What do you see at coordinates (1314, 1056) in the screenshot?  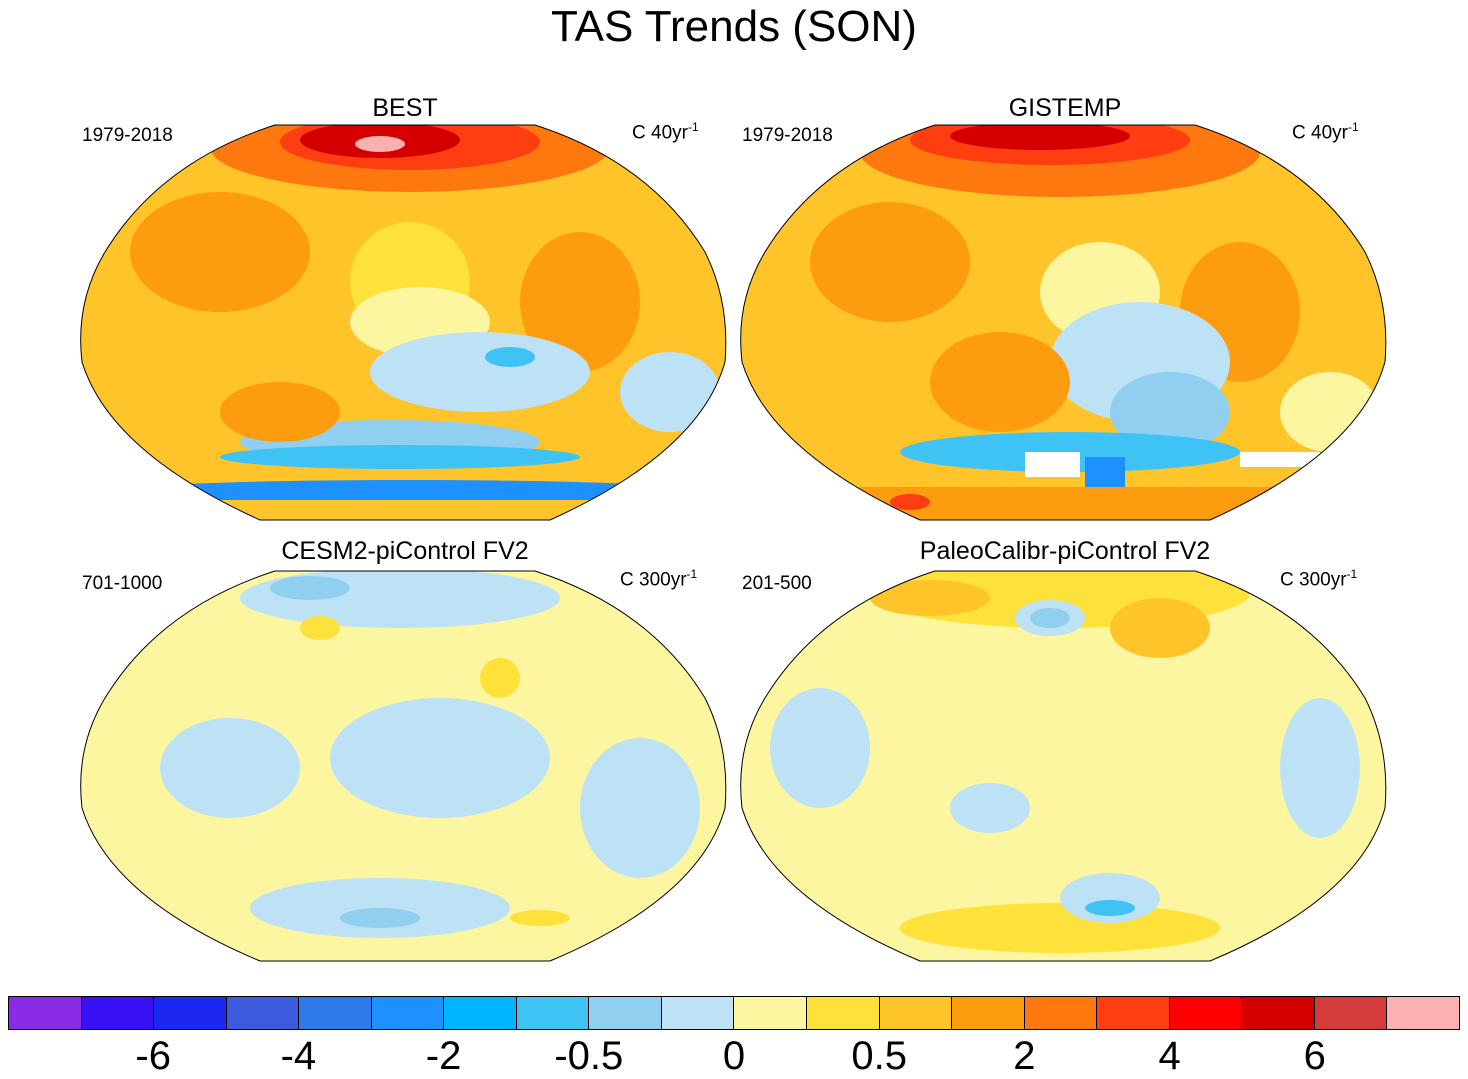 I see `colorbar-tick-label: 6` at bounding box center [1314, 1056].